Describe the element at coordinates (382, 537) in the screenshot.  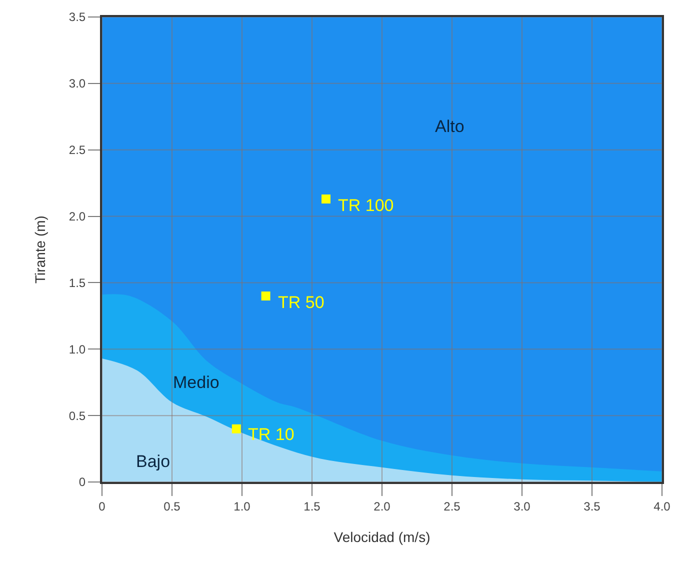
I see `x-axis-title: Velocidad (m/s)` at that location.